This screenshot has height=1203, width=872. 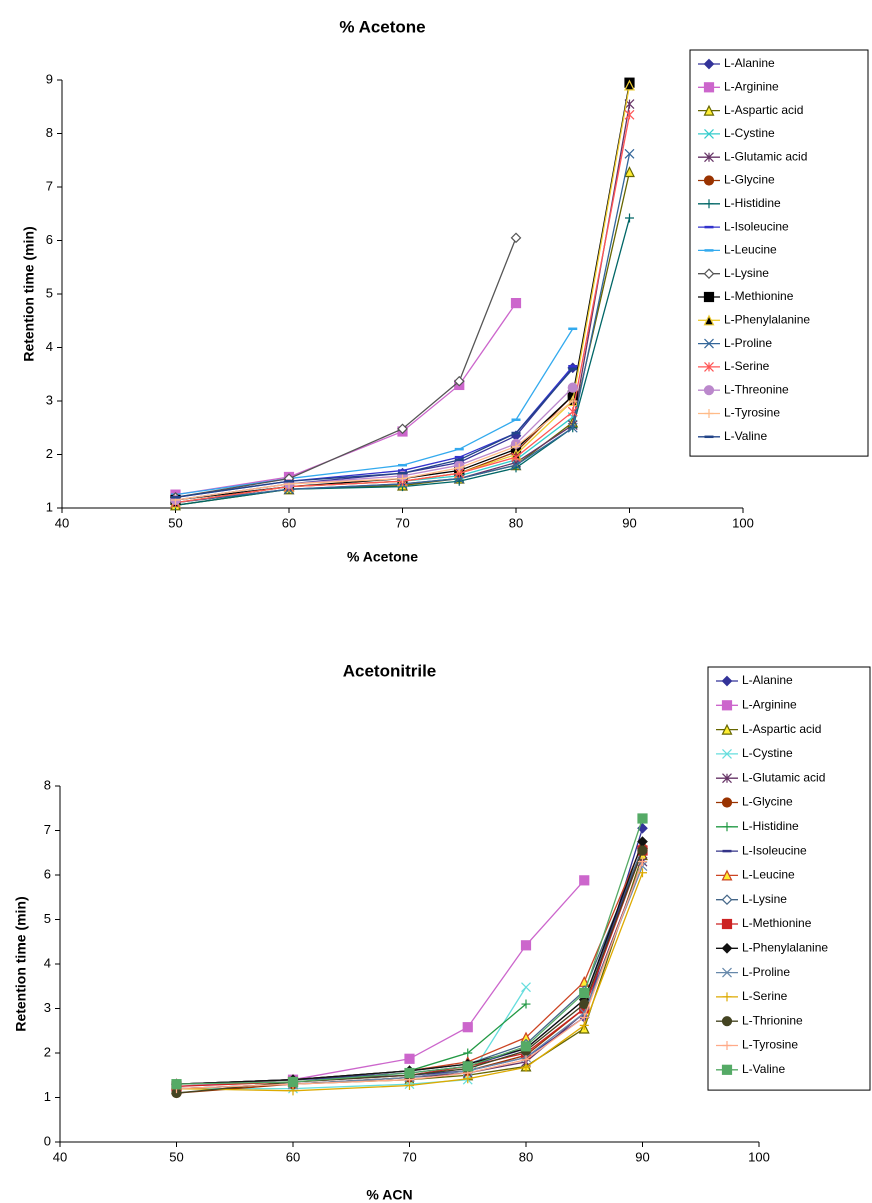 What do you see at coordinates (47, 829) in the screenshot?
I see `y-tick-label: 7` at bounding box center [47, 829].